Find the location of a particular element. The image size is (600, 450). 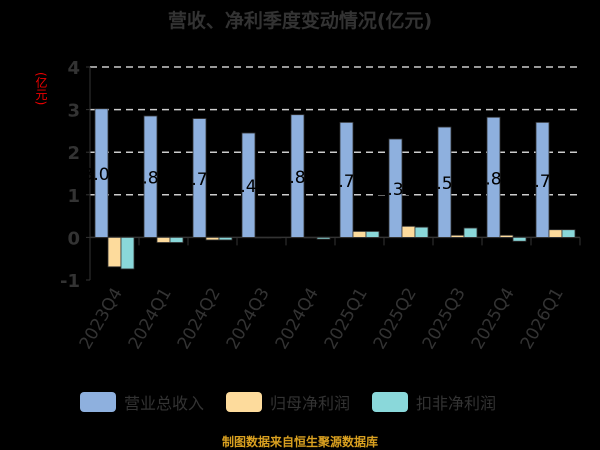

x-tick-label: 2025Q4 is located at coordinates (493, 319).